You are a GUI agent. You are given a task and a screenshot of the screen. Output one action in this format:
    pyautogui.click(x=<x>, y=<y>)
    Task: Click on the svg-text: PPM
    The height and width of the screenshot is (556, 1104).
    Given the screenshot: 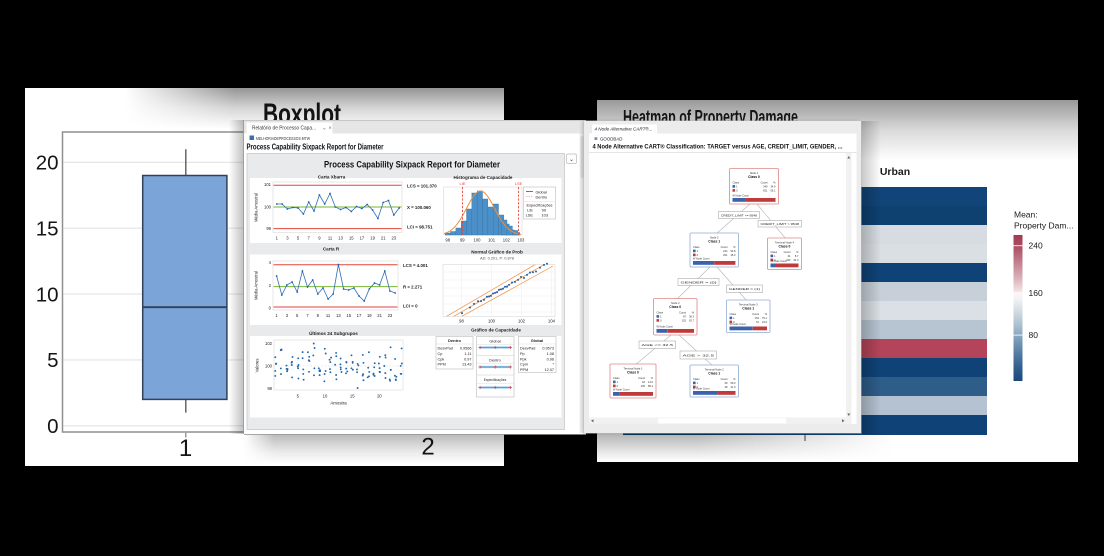 What is the action you would take?
    pyautogui.click(x=524, y=370)
    